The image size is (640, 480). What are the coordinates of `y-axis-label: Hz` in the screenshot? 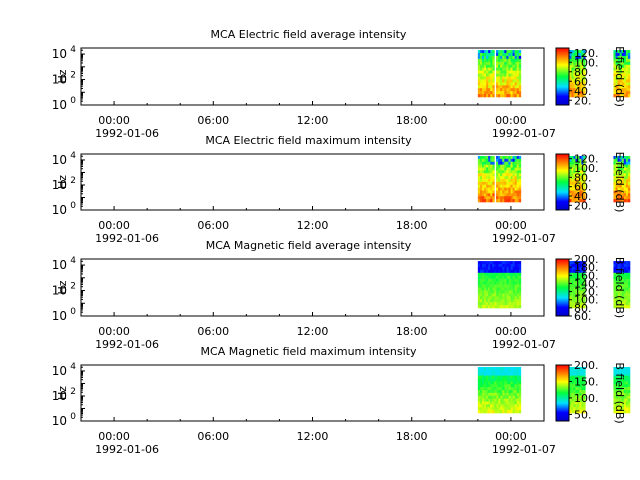 It's located at (62, 76).